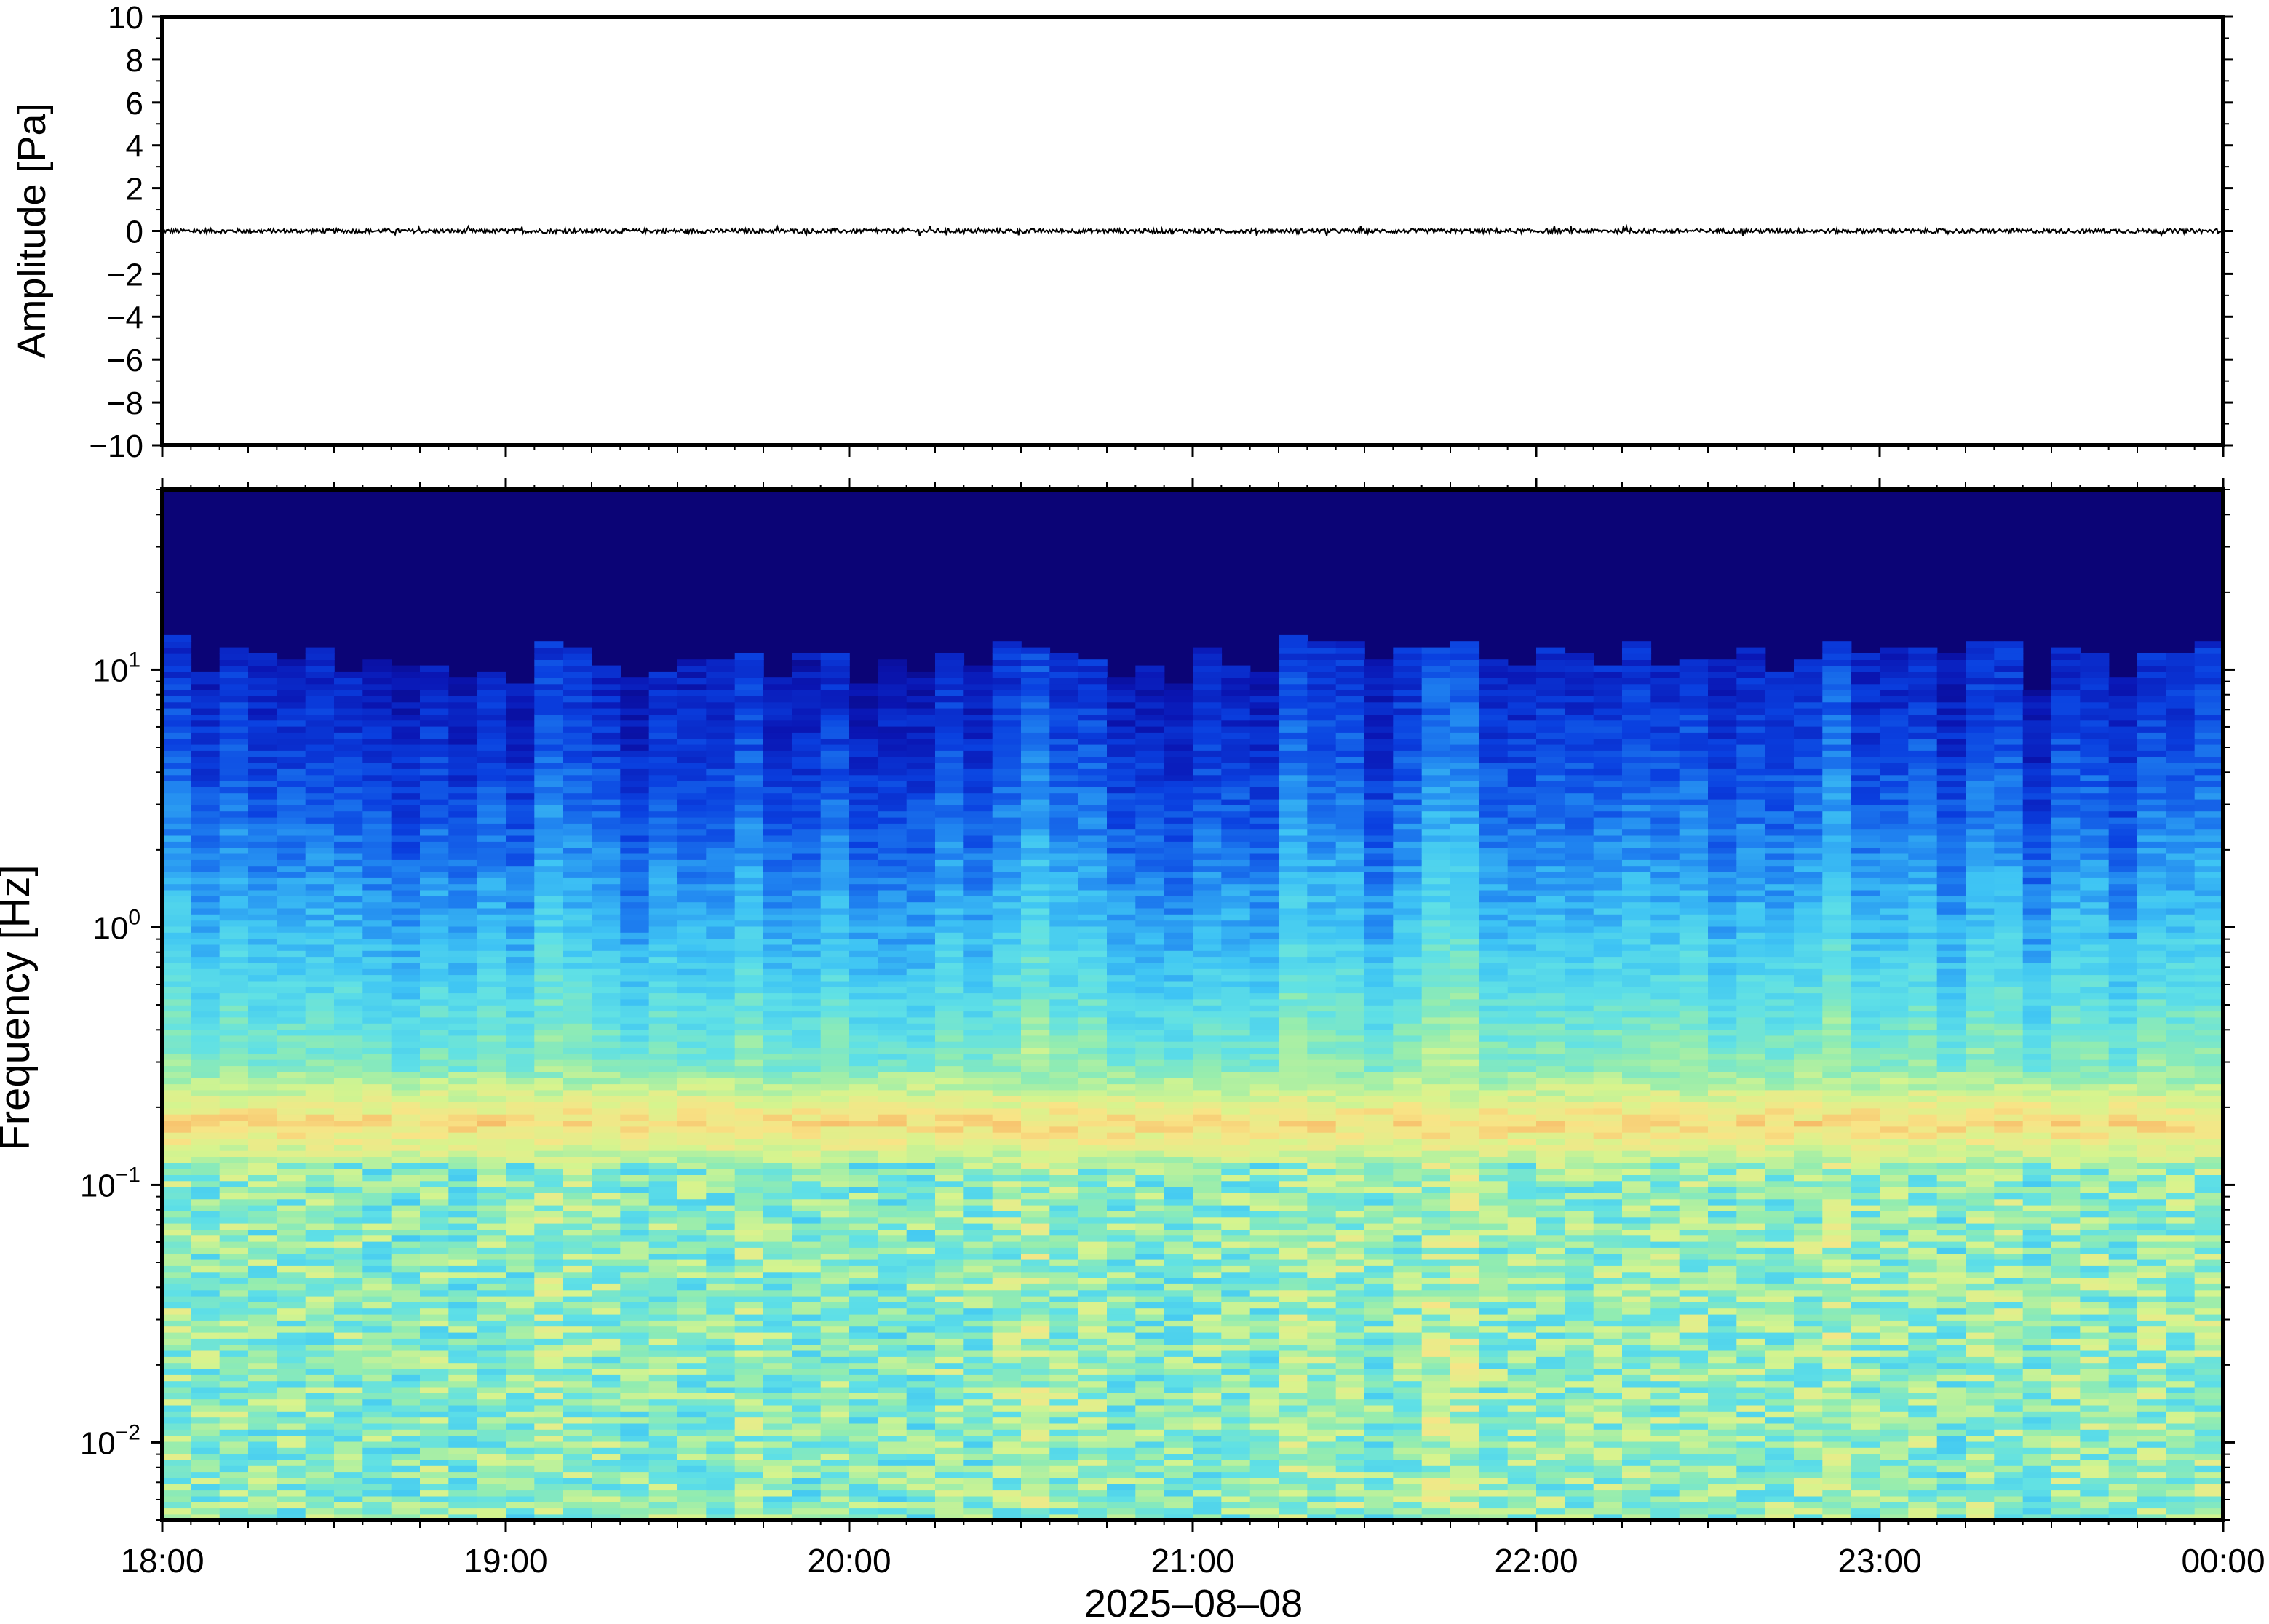 This screenshot has height=1624, width=2269. Describe the element at coordinates (125, 403) in the screenshot. I see `waveform-y-tick-label: −8` at that location.